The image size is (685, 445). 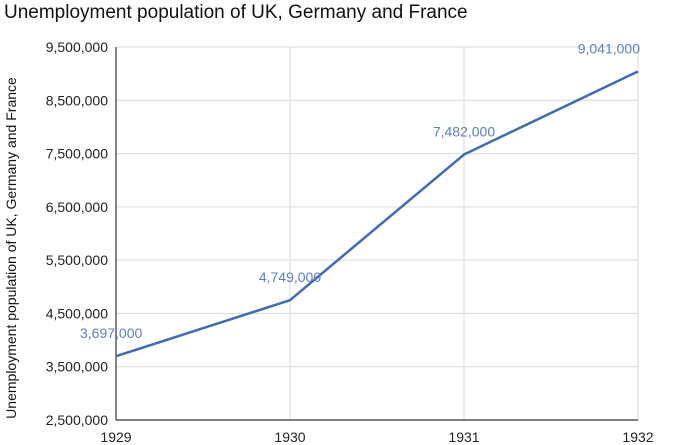 What do you see at coordinates (77, 260) in the screenshot?
I see `y-tick-label: 5,500,000` at bounding box center [77, 260].